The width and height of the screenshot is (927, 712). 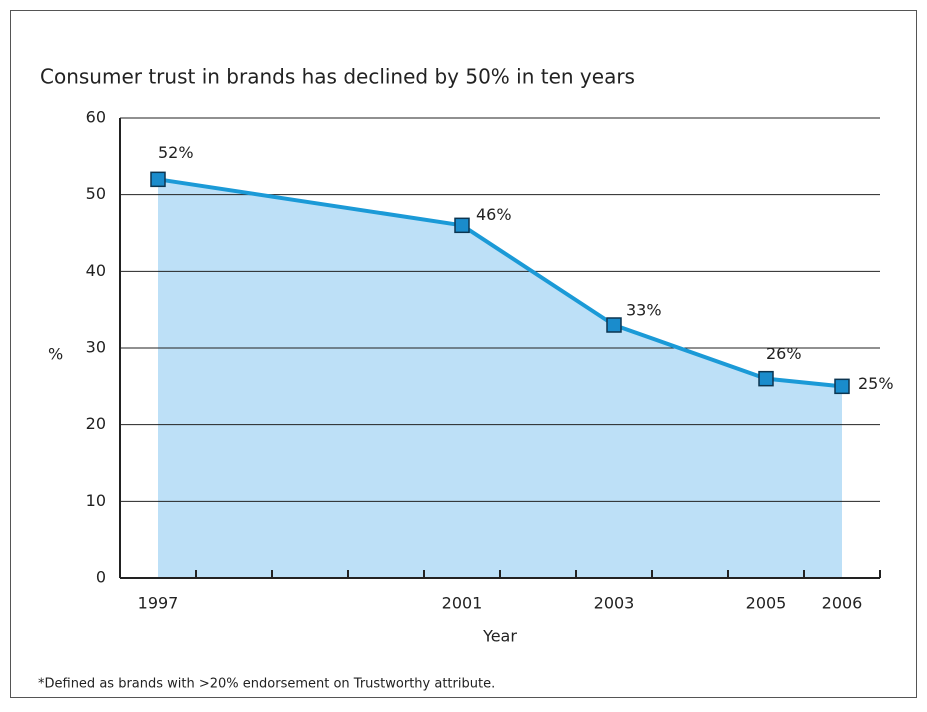 What do you see at coordinates (494, 214) in the screenshot?
I see `data-label: 46%` at bounding box center [494, 214].